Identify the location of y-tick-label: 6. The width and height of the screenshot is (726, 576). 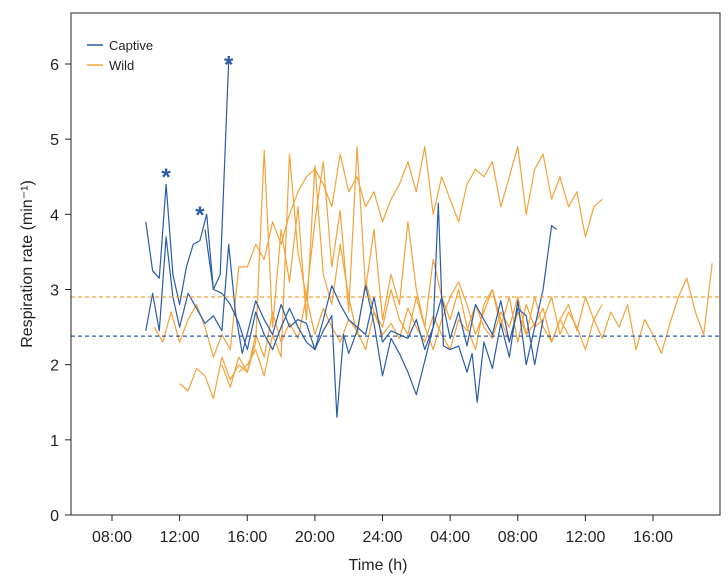
(54, 65).